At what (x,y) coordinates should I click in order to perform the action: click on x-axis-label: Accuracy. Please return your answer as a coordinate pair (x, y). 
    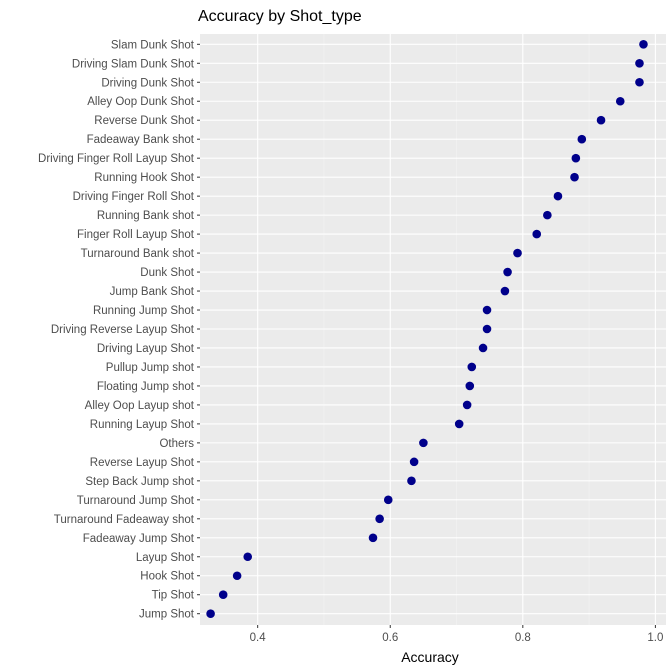
    Looking at the image, I should click on (430, 657).